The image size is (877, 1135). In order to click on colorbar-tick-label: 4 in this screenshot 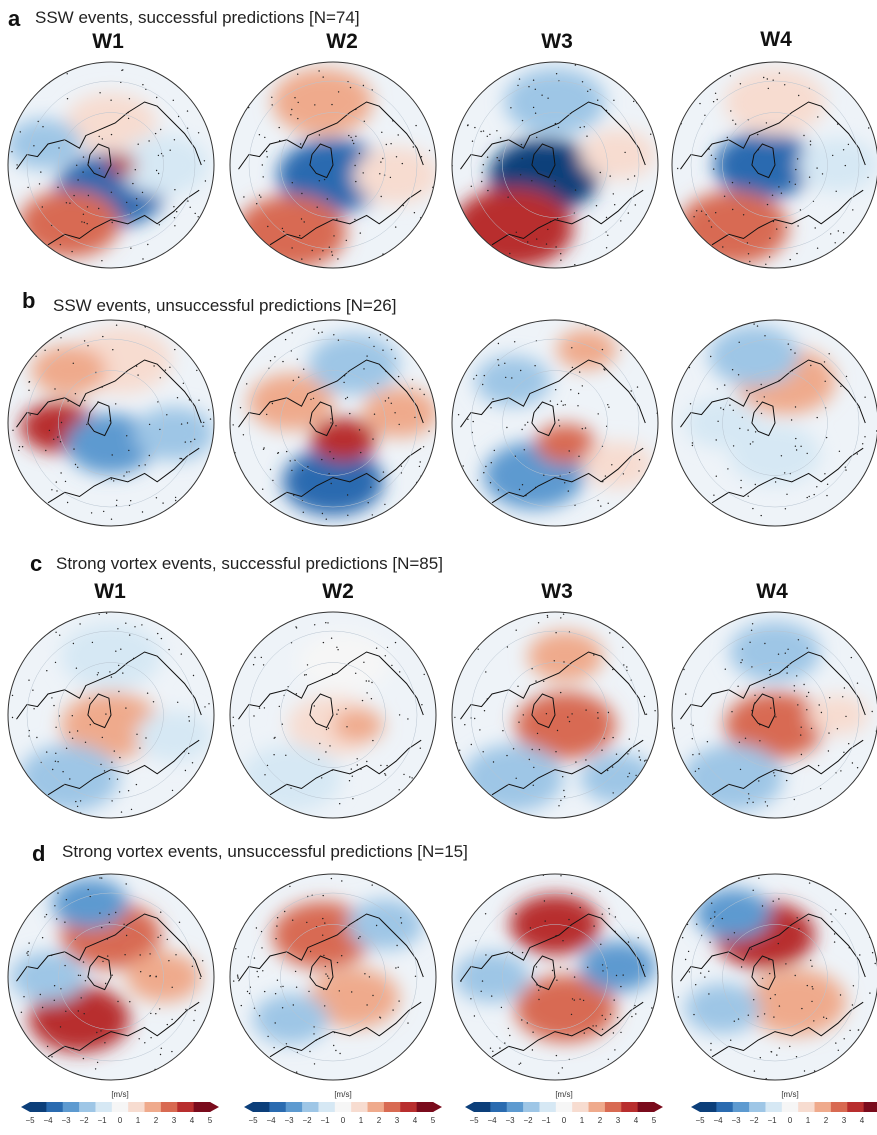, I will do `click(862, 1120)`.